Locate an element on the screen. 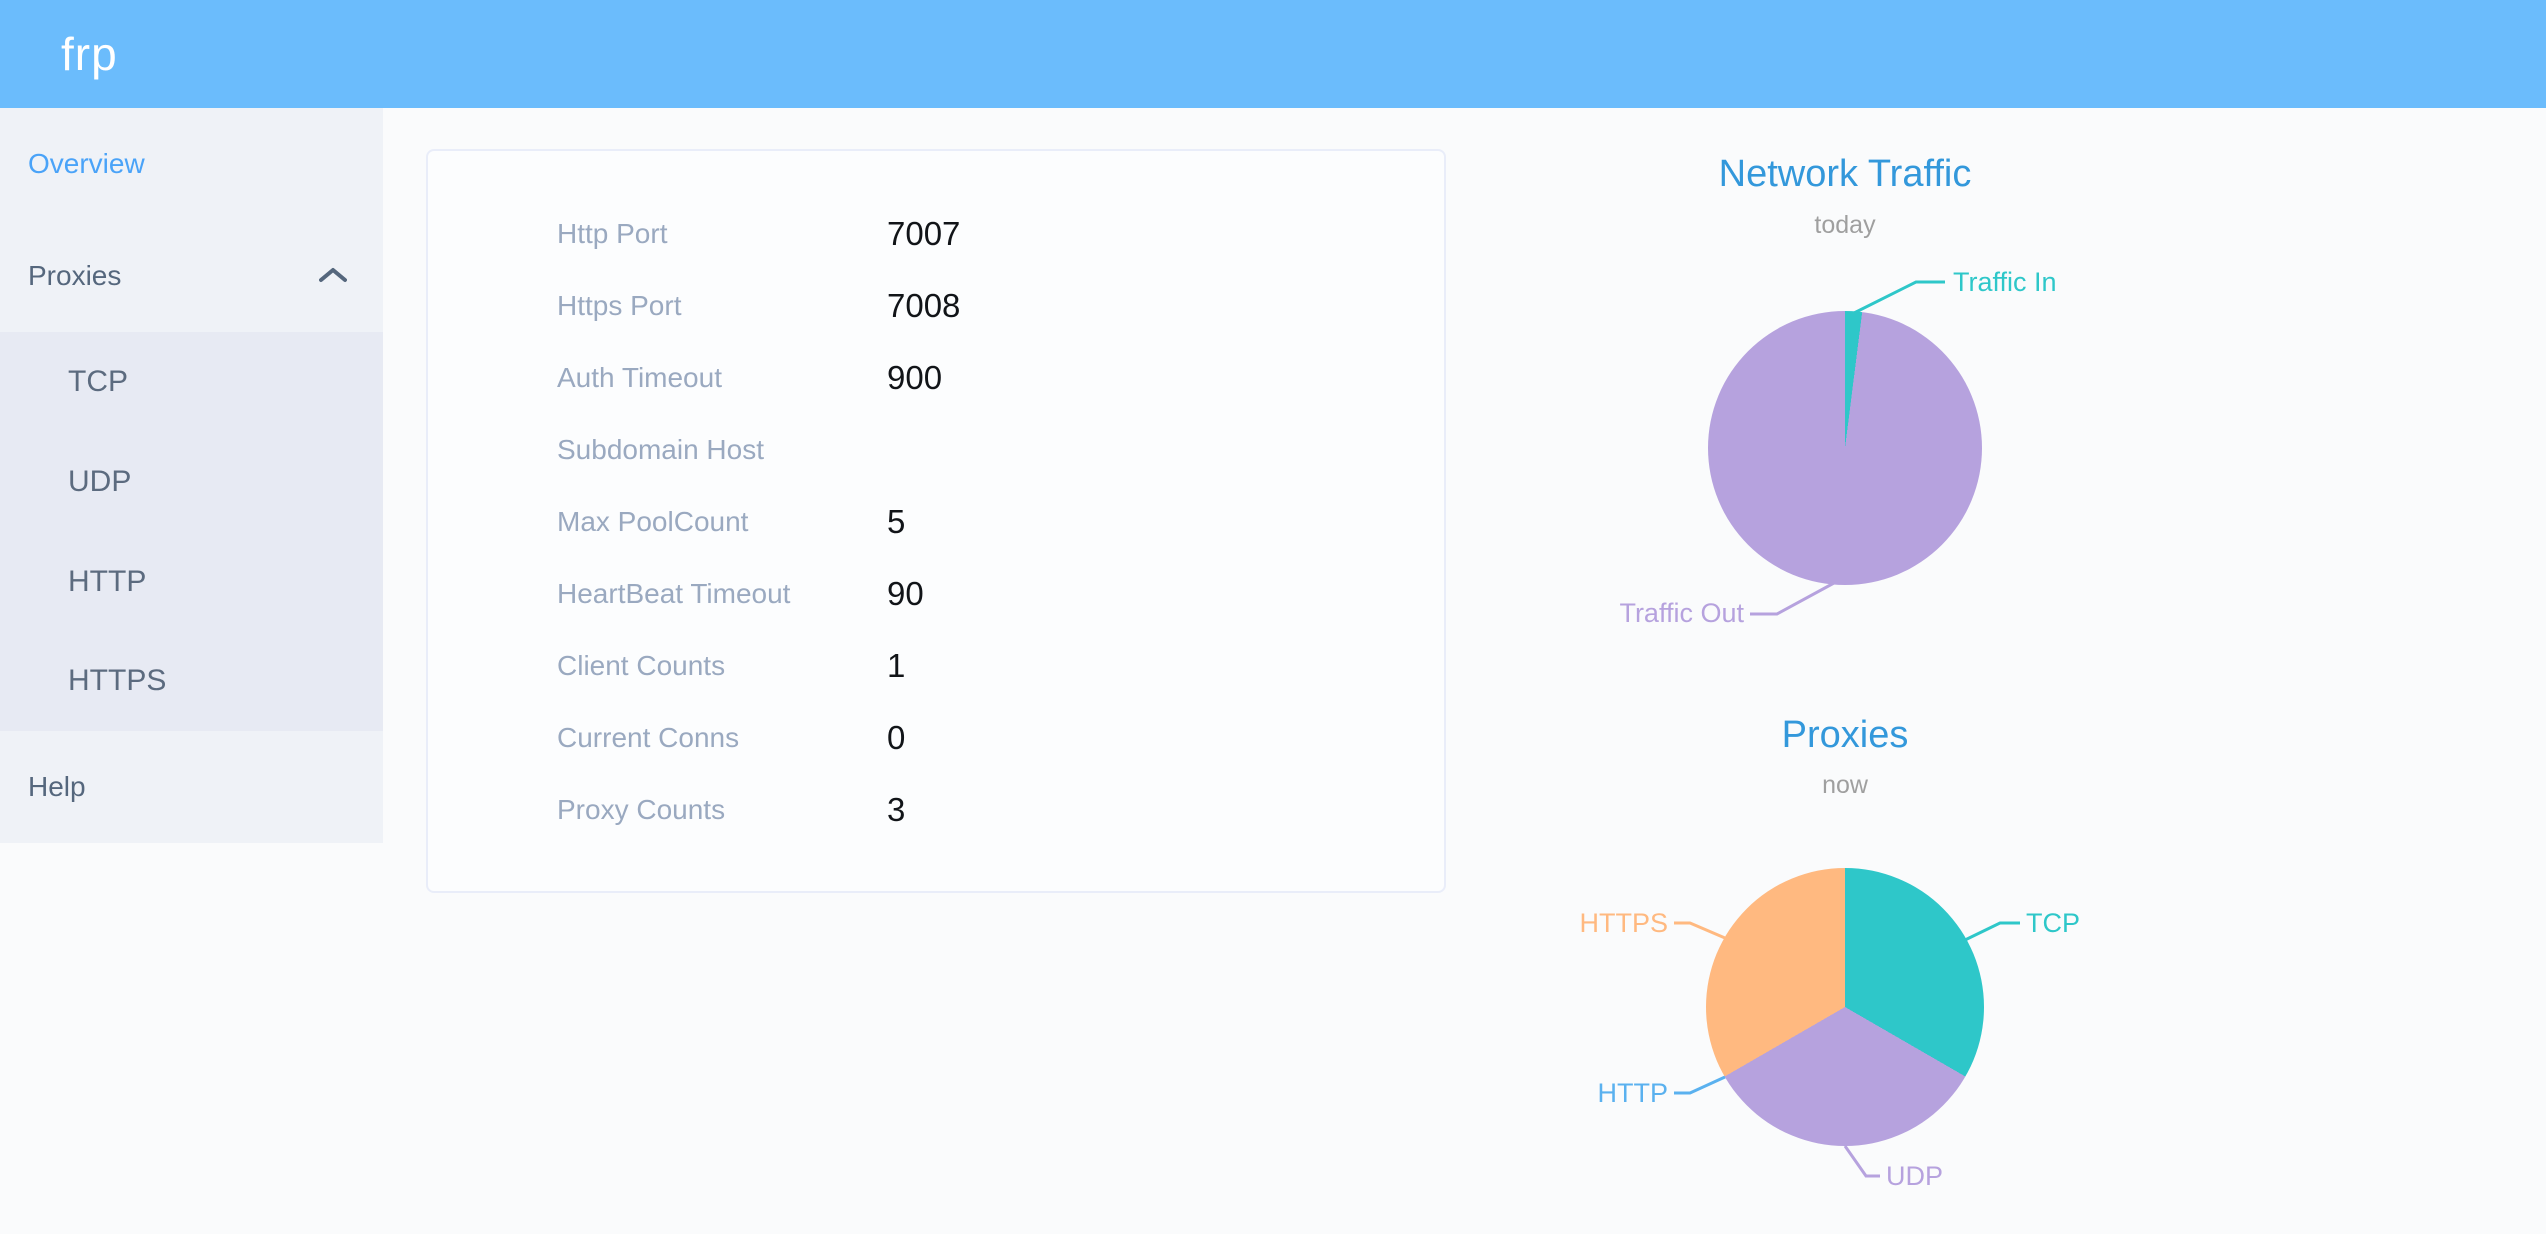 The image size is (2546, 1234). sidebar-item-overview: Overview is located at coordinates (86, 163).